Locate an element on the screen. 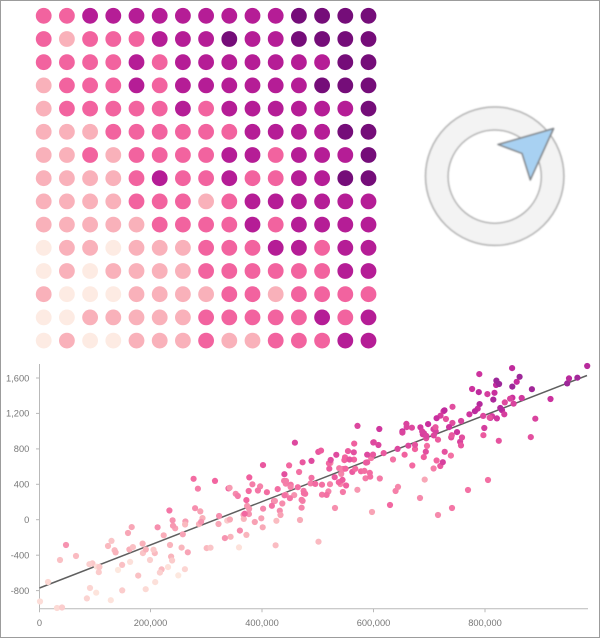 Image resolution: width=600 pixels, height=638 pixels. svg-text: -800 is located at coordinates (20, 591).